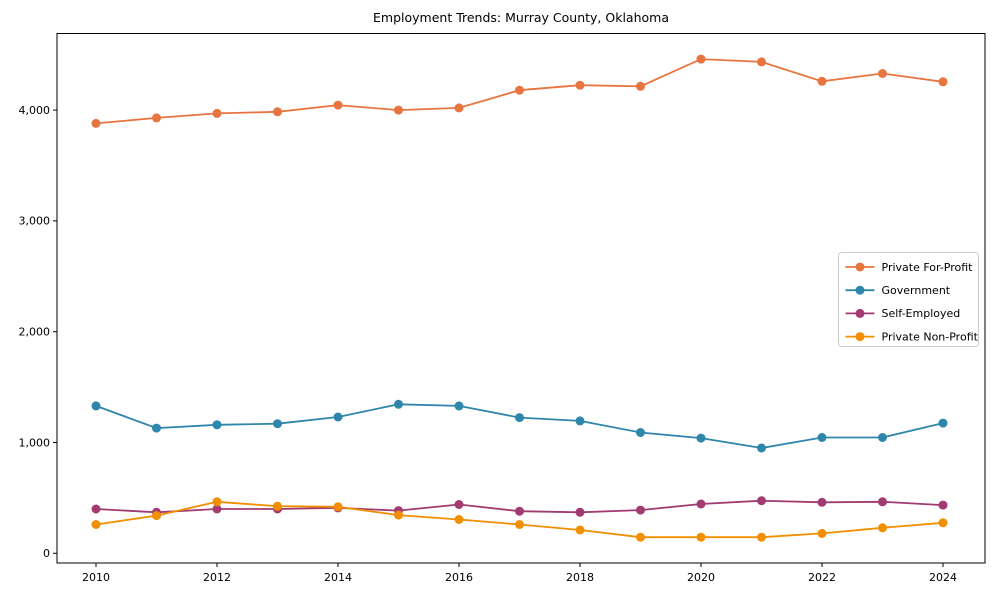  Describe the element at coordinates (908, 299) in the screenshot. I see `legend-box` at that location.